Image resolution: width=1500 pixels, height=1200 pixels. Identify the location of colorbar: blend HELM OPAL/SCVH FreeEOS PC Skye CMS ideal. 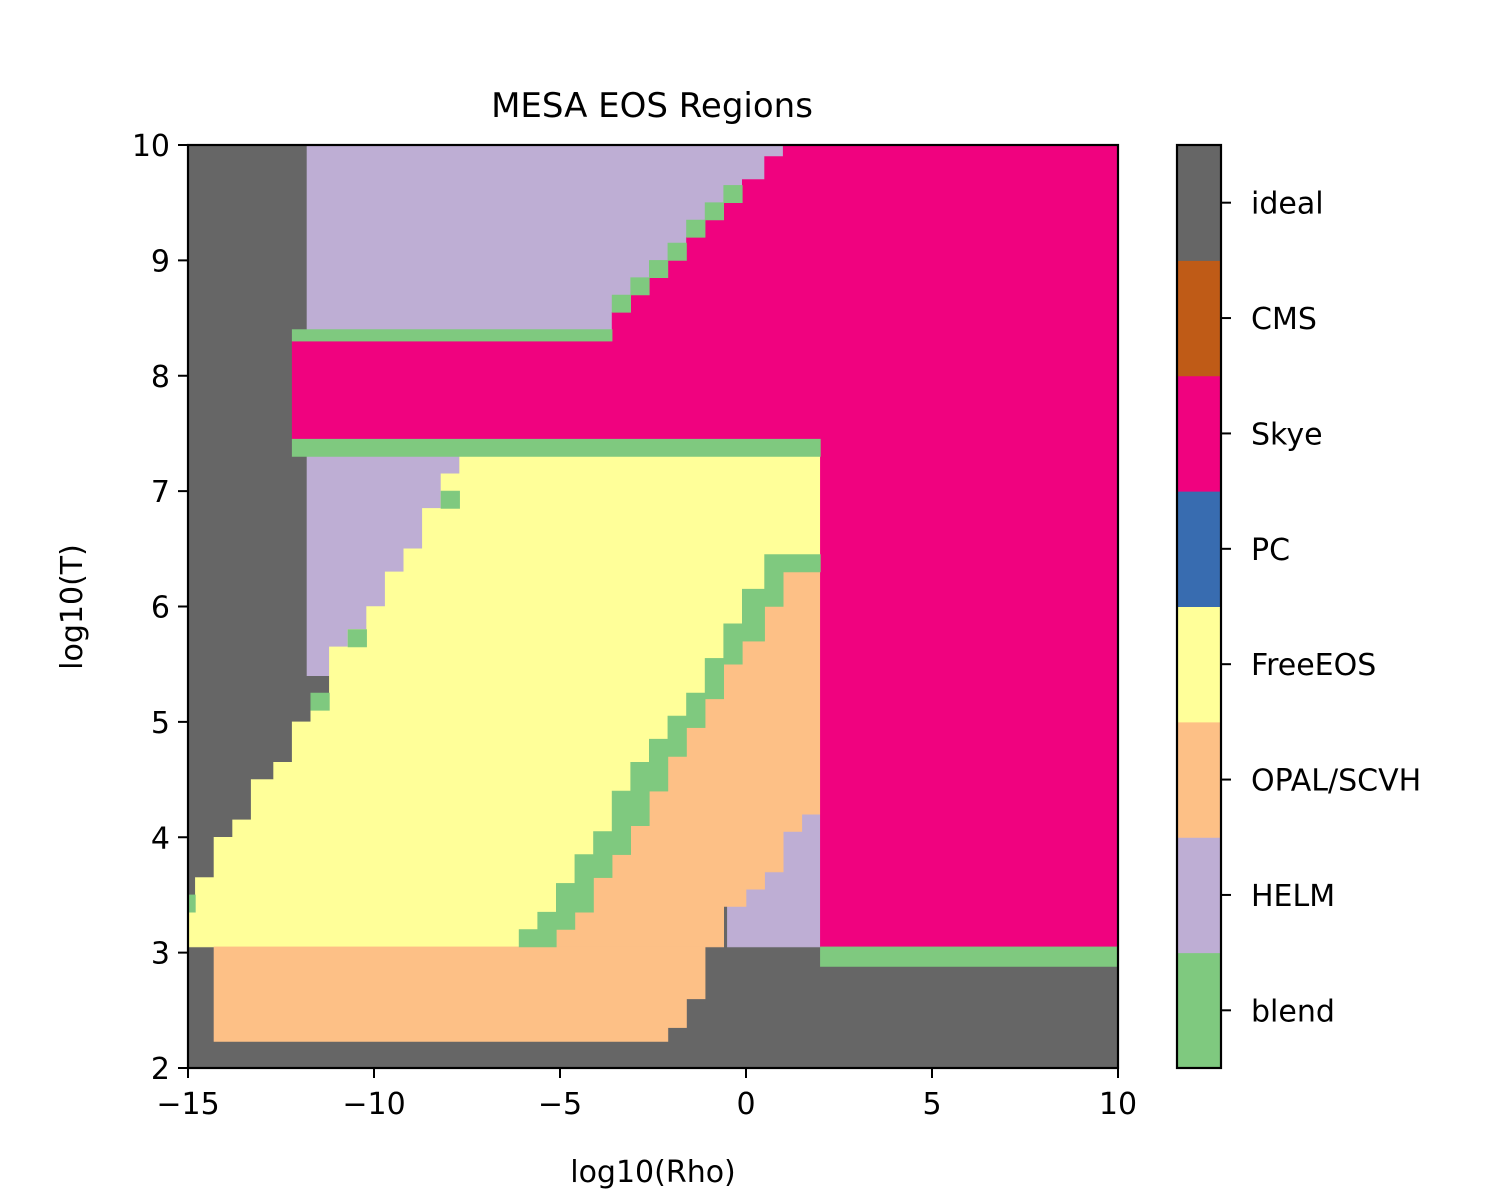
(1298, 606).